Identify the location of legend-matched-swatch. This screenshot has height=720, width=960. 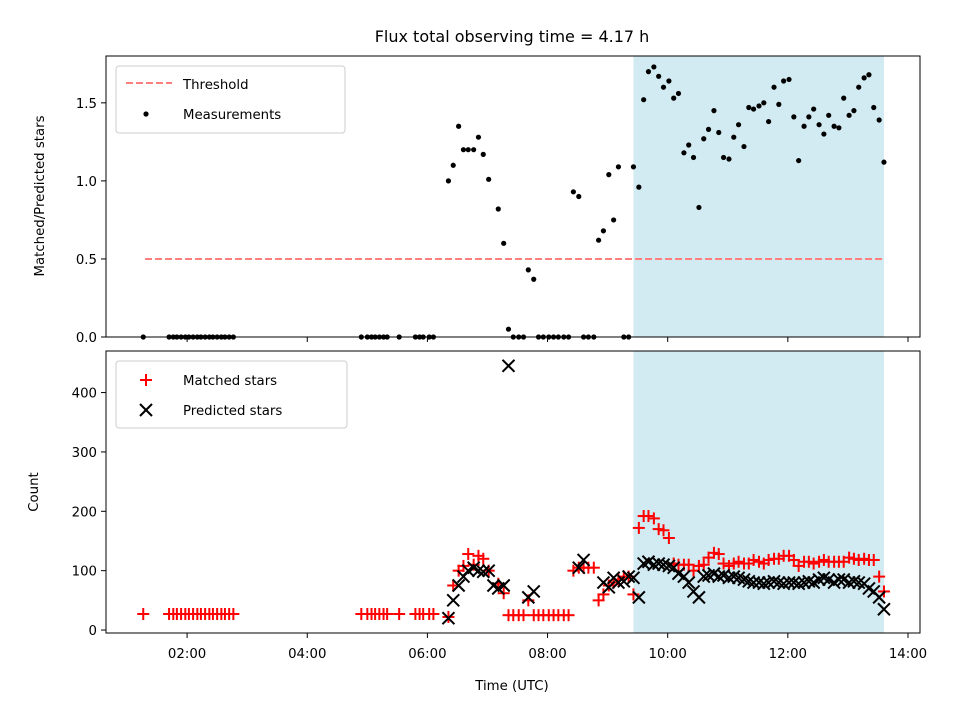
(146, 380).